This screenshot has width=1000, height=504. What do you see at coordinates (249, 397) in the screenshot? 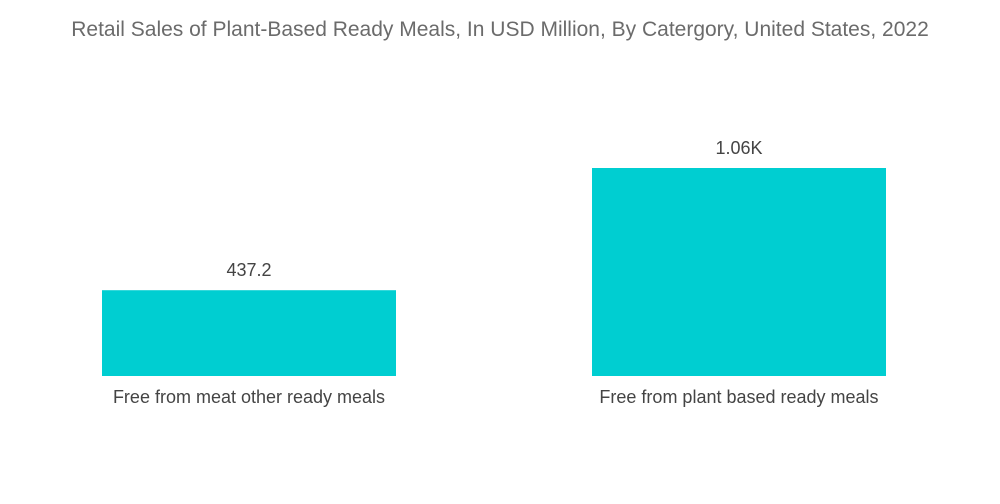
I see `category-label-1: Free from meat other ready meals` at bounding box center [249, 397].